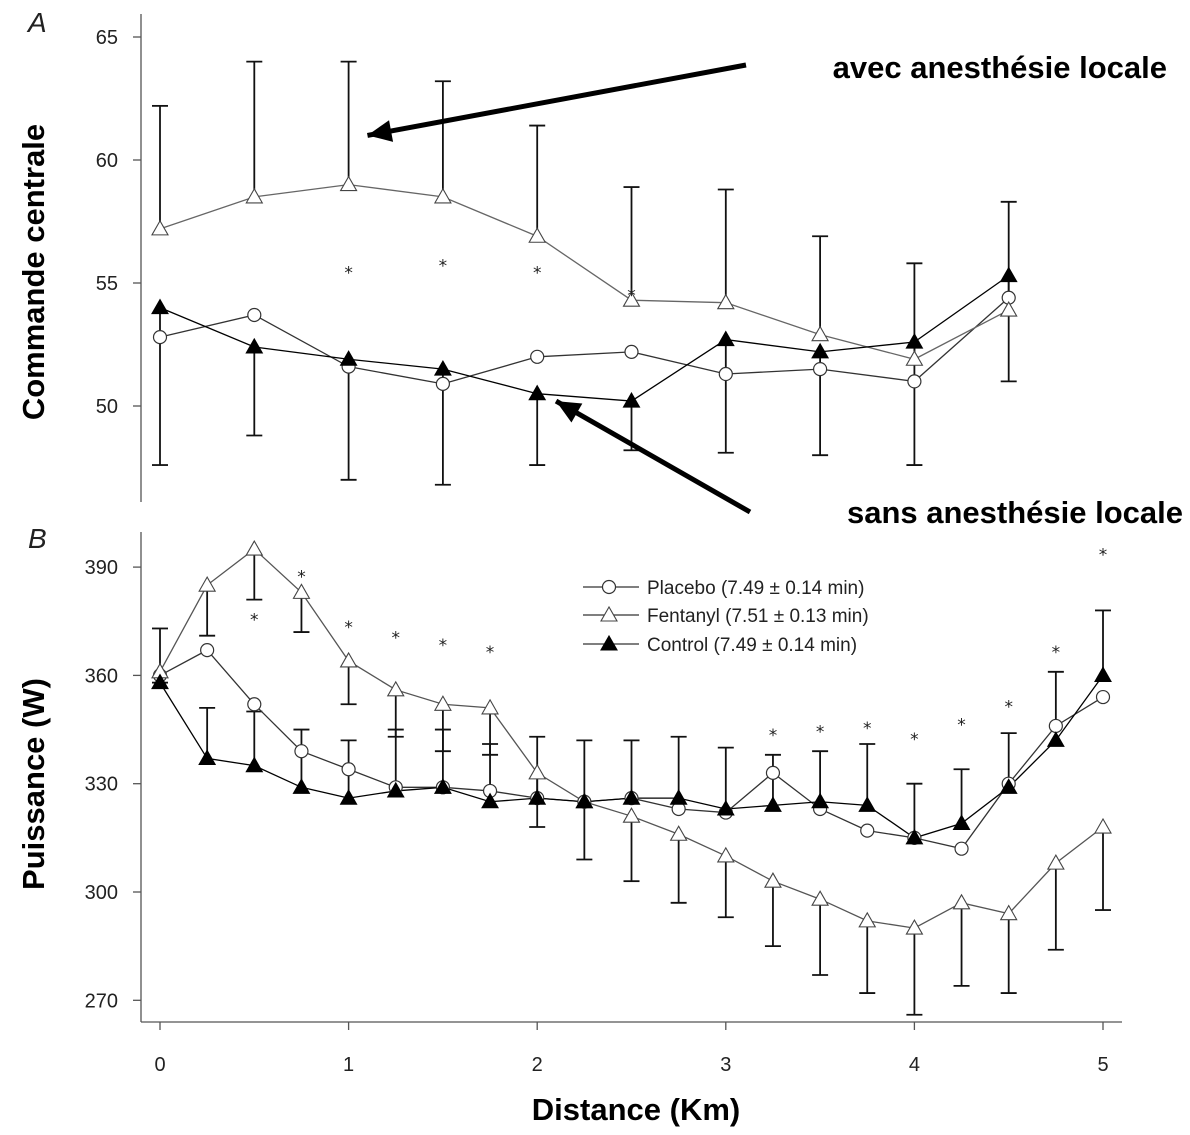  Describe the element at coordinates (489, 281) in the screenshot. I see `panel-a-significance: * * * *` at that location.